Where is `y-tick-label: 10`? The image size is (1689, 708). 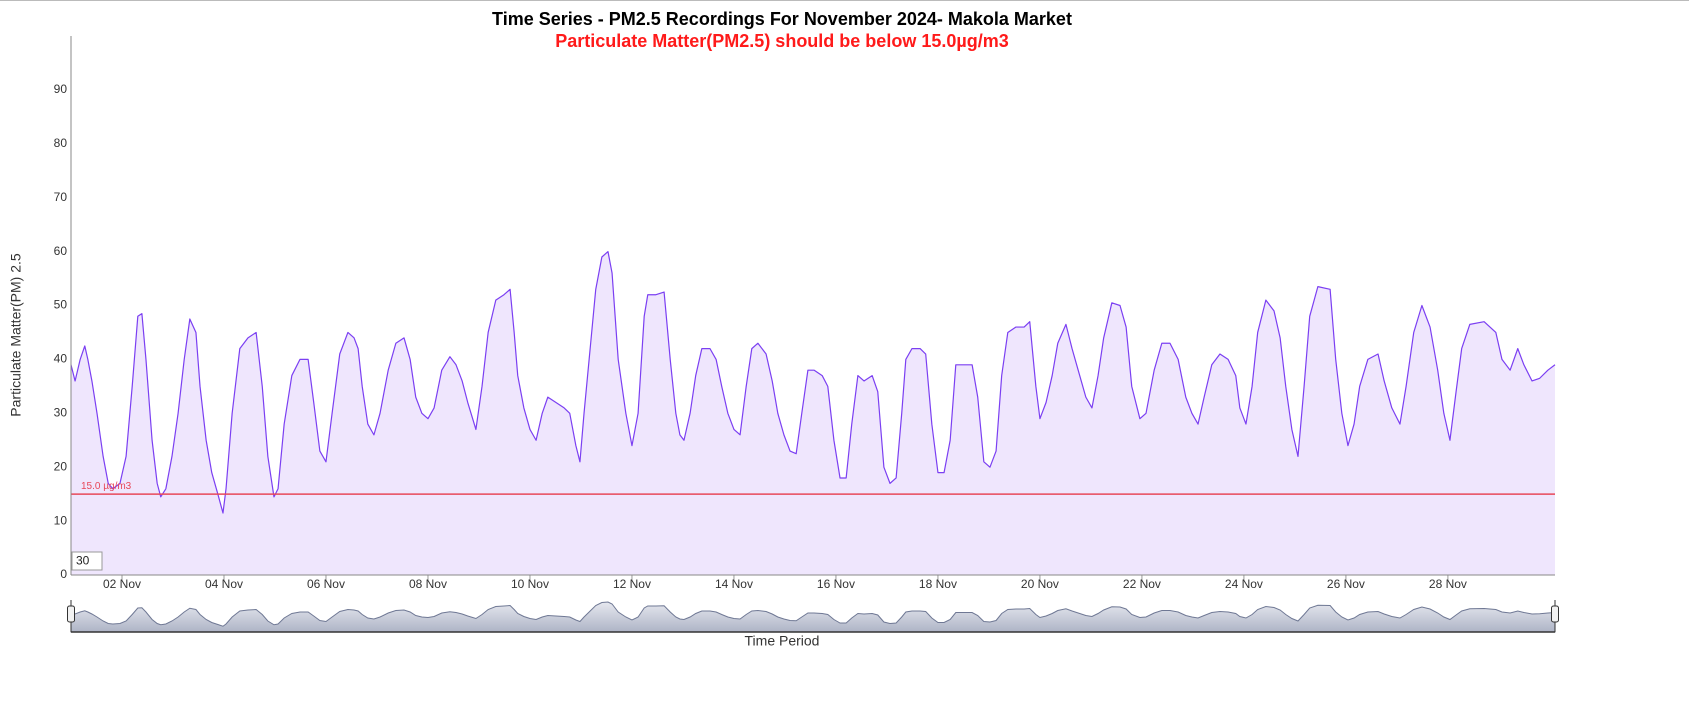
y-tick-label: 10 is located at coordinates (61, 520).